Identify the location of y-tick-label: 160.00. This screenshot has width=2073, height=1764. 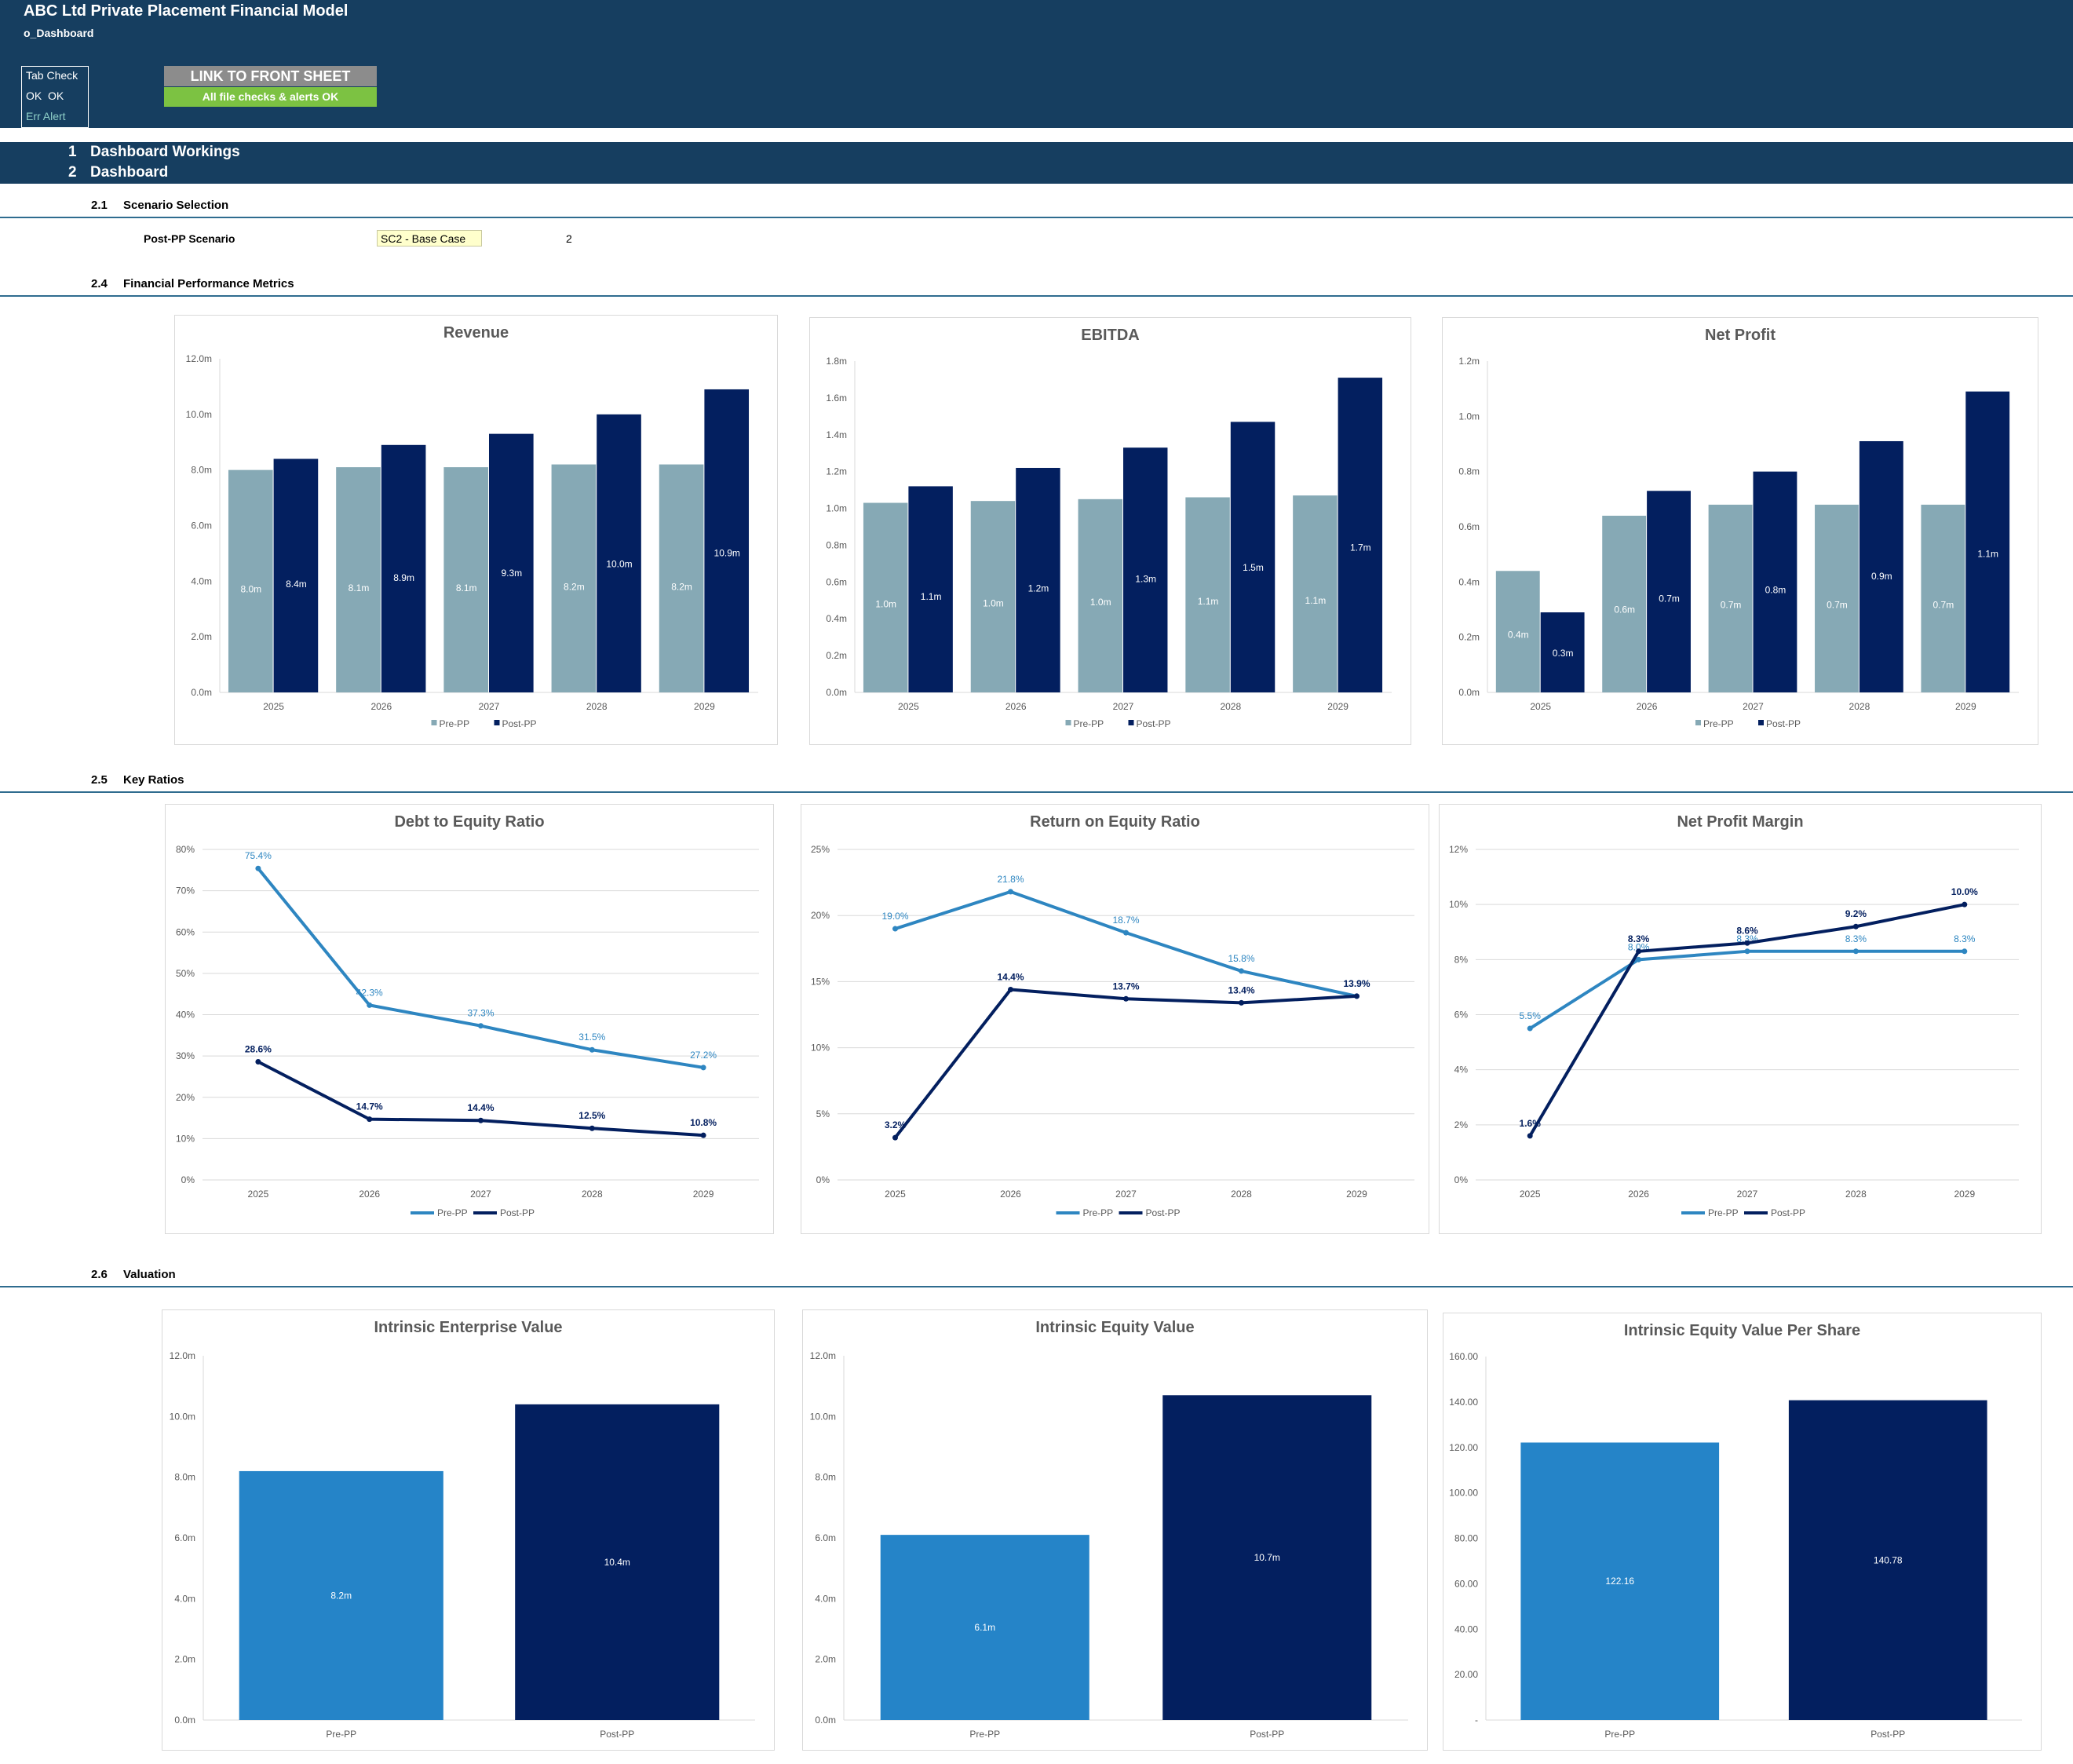
(1463, 1356).